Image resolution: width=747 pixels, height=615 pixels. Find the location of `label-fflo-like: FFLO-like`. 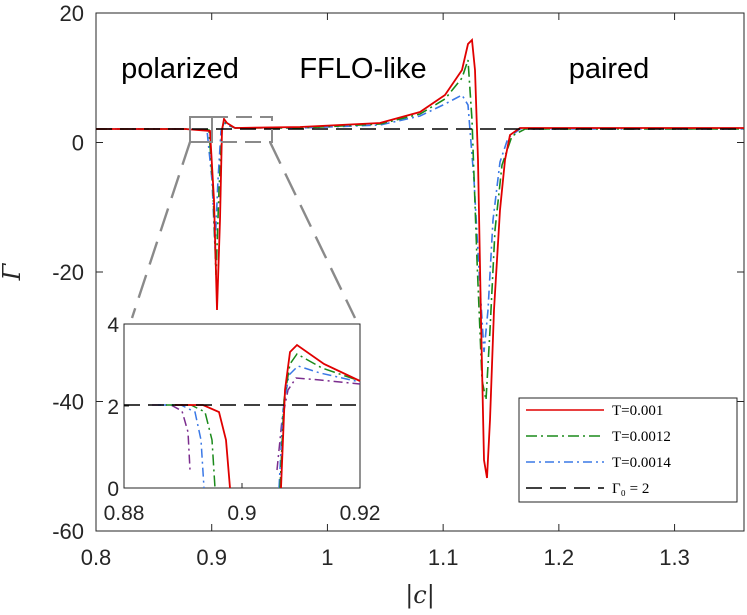

label-fflo-like: FFLO-like is located at coordinates (362, 69).